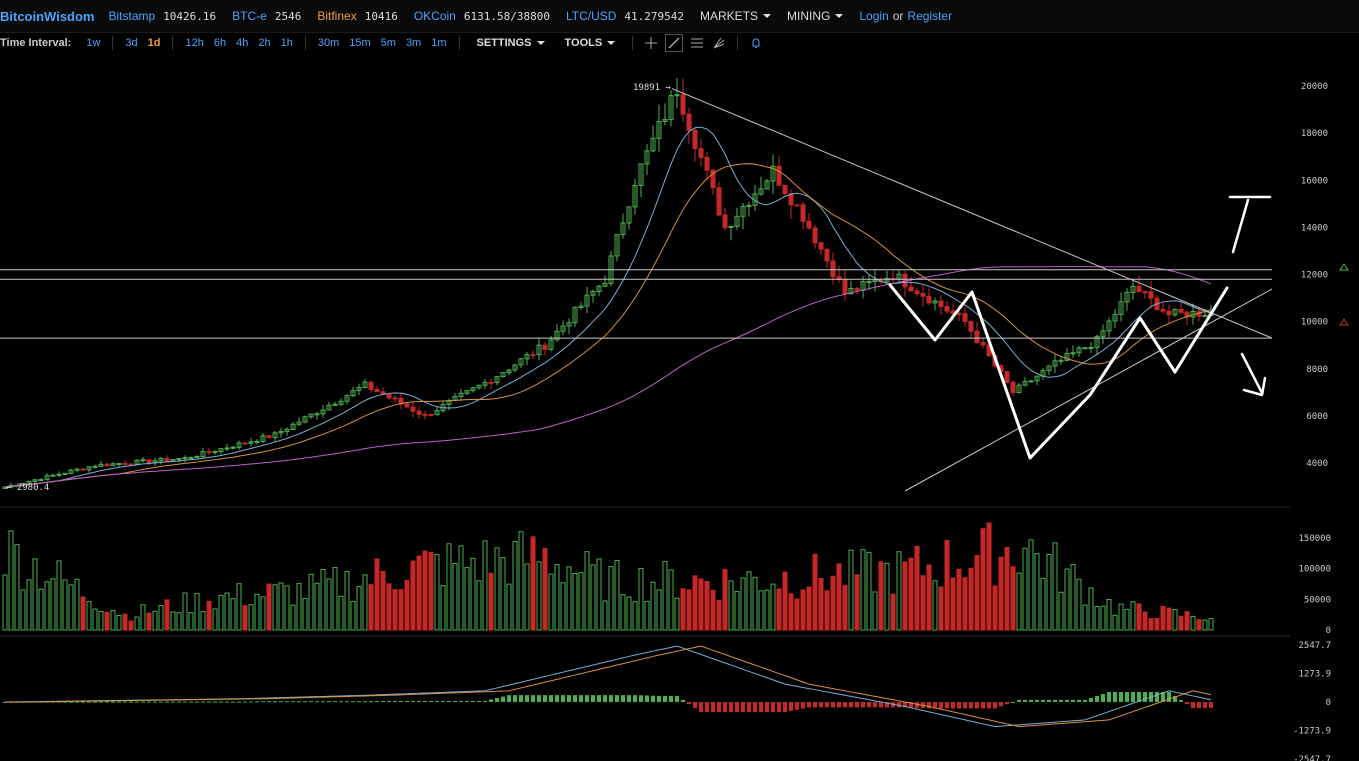  Describe the element at coordinates (736, 16) in the screenshot. I see `markets-dropdown: MARKETS` at that location.